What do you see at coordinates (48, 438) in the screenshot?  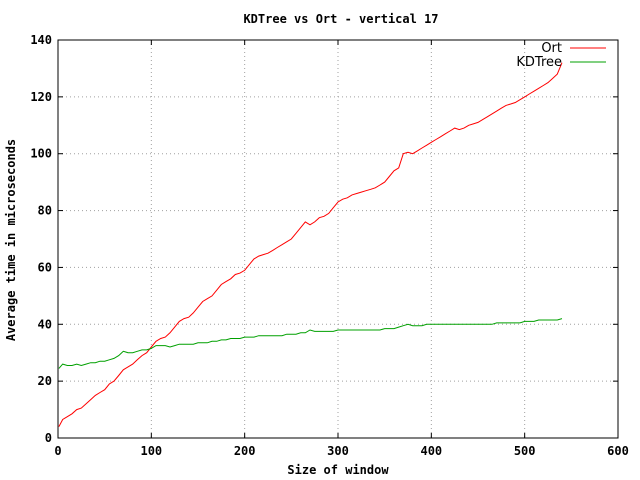 I see `y-tick-label: 0` at bounding box center [48, 438].